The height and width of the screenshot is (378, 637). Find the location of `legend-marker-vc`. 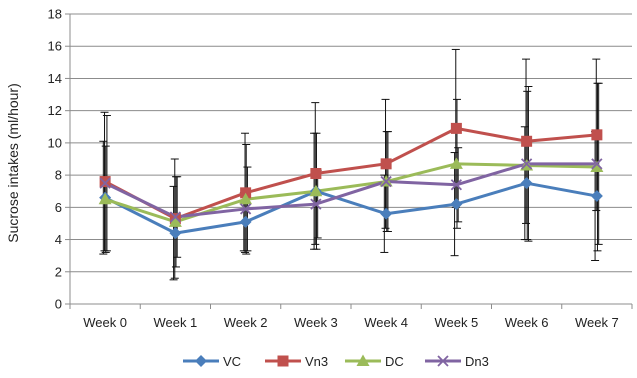

legend-marker-vc is located at coordinates (201, 361).